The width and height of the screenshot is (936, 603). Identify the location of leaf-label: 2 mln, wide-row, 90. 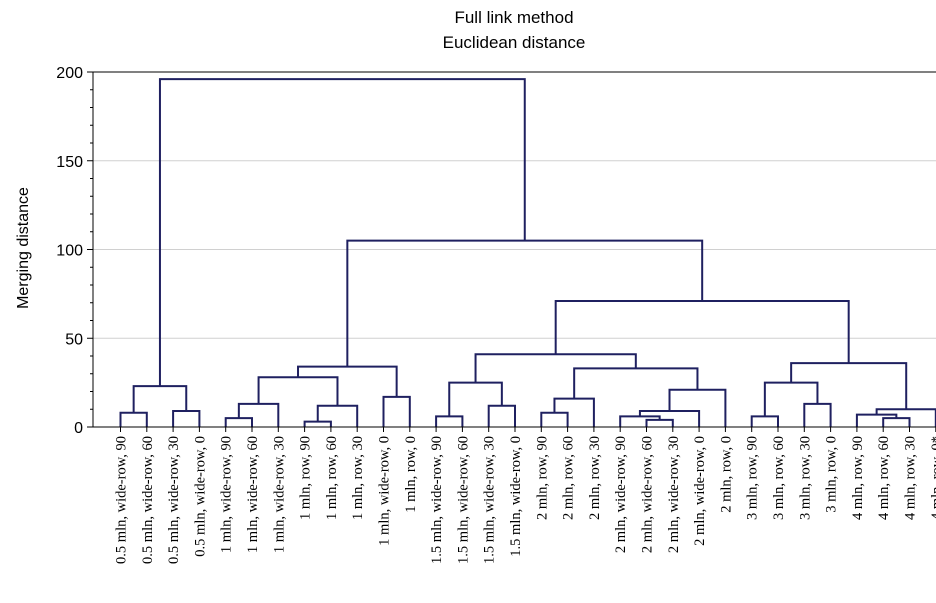
(621, 494).